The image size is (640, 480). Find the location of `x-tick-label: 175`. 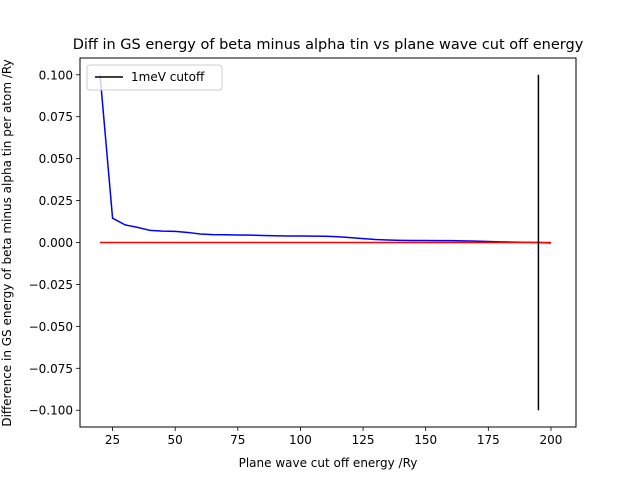

x-tick-label: 175 is located at coordinates (488, 440).